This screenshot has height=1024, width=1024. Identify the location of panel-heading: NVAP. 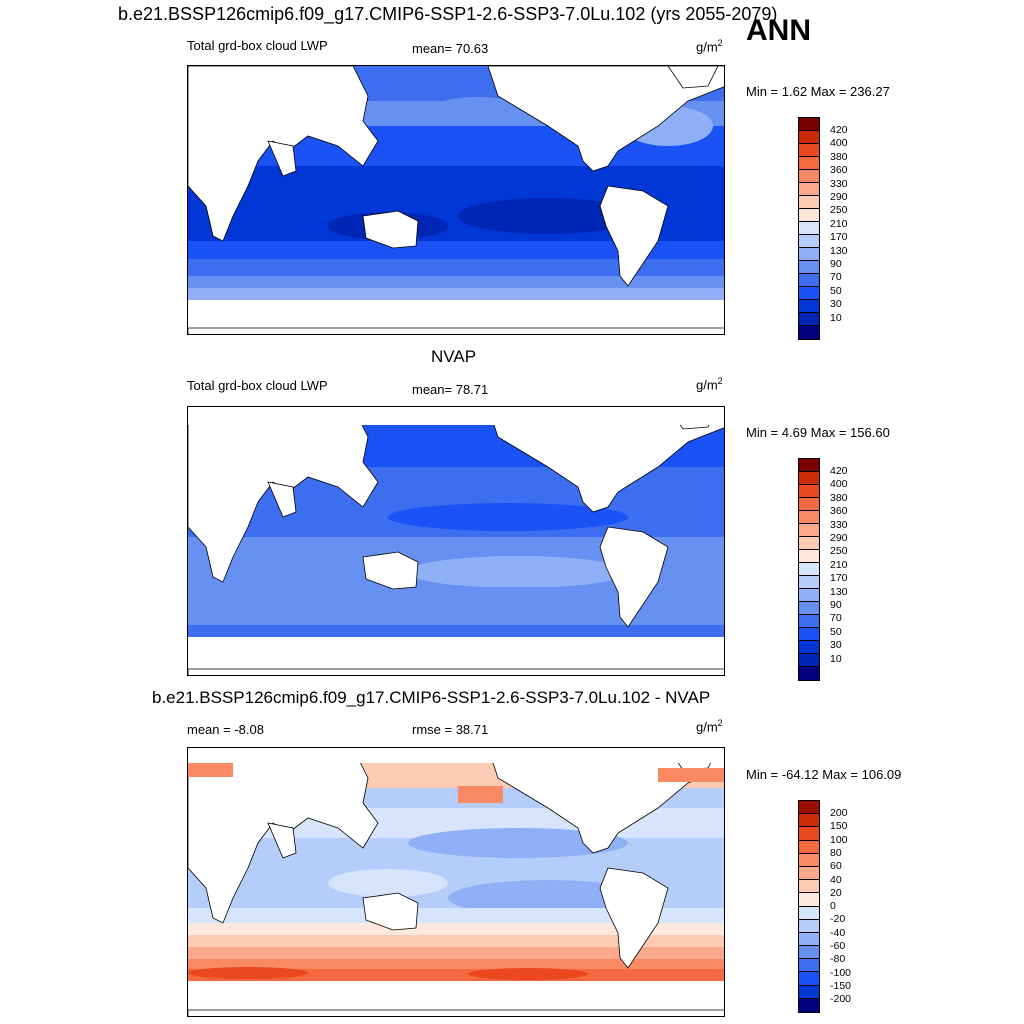
(454, 356).